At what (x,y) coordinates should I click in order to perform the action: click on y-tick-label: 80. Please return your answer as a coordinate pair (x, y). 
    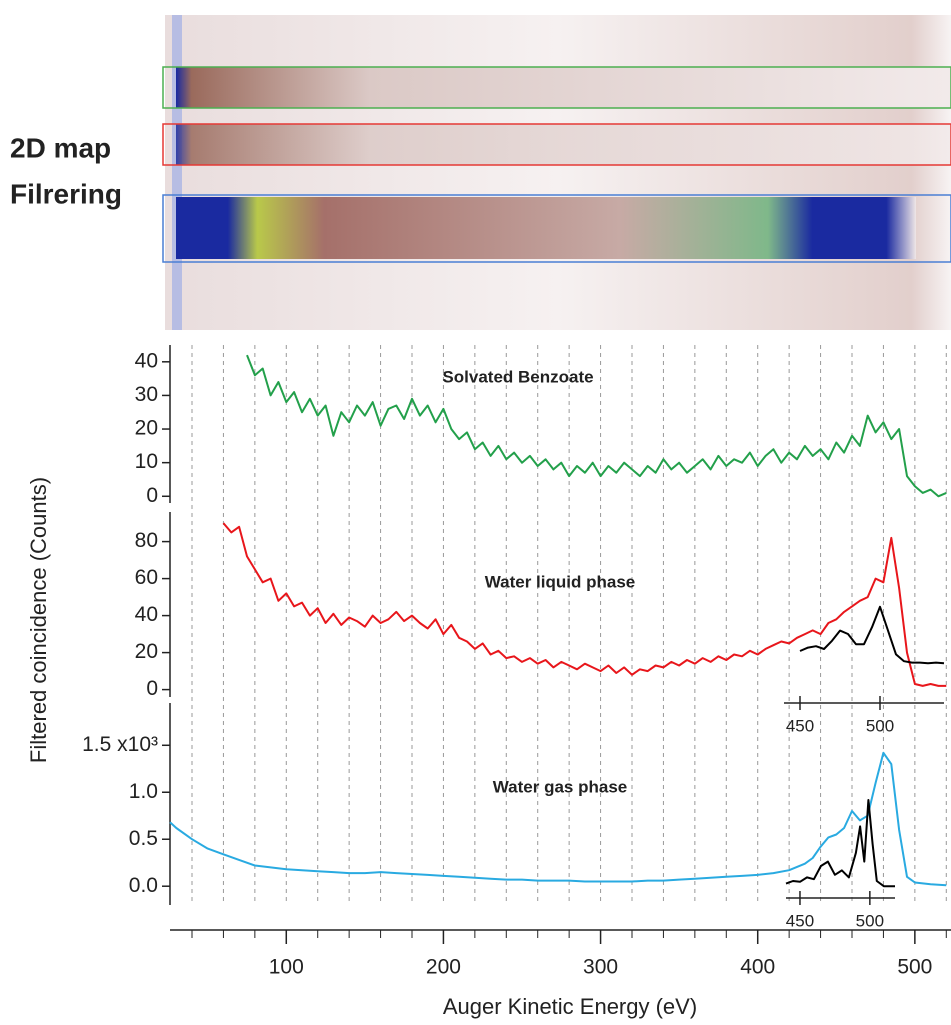
    Looking at the image, I should click on (146, 540).